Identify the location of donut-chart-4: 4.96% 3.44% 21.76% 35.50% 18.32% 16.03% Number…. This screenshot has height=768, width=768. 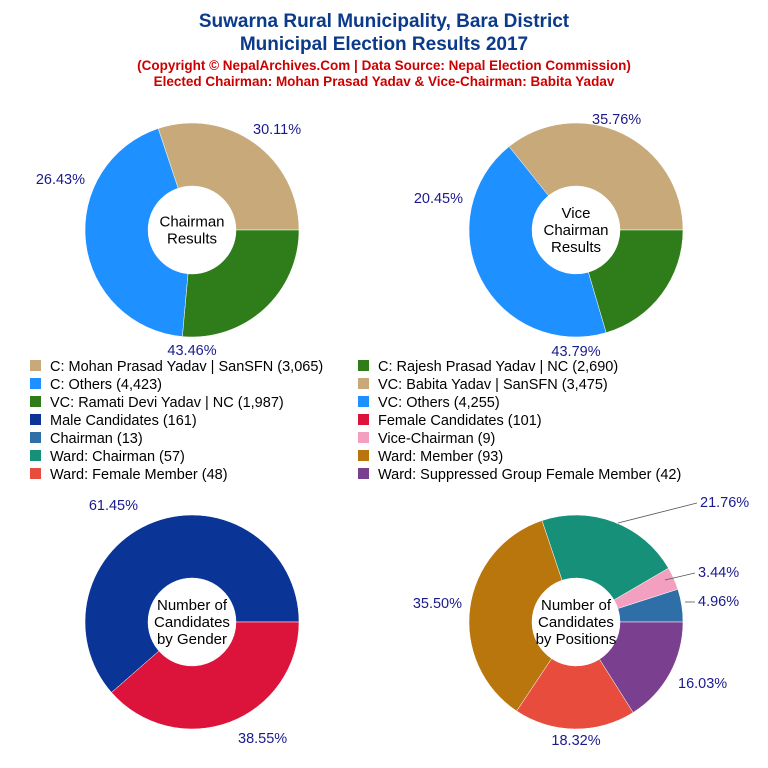
(581, 622).